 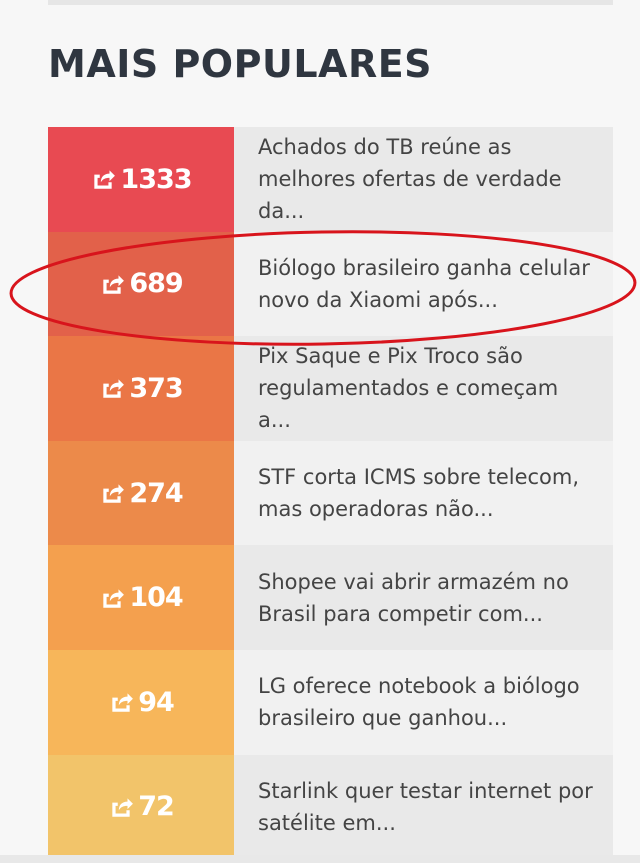 What do you see at coordinates (156, 179) in the screenshot?
I see `share-count: 1333` at bounding box center [156, 179].